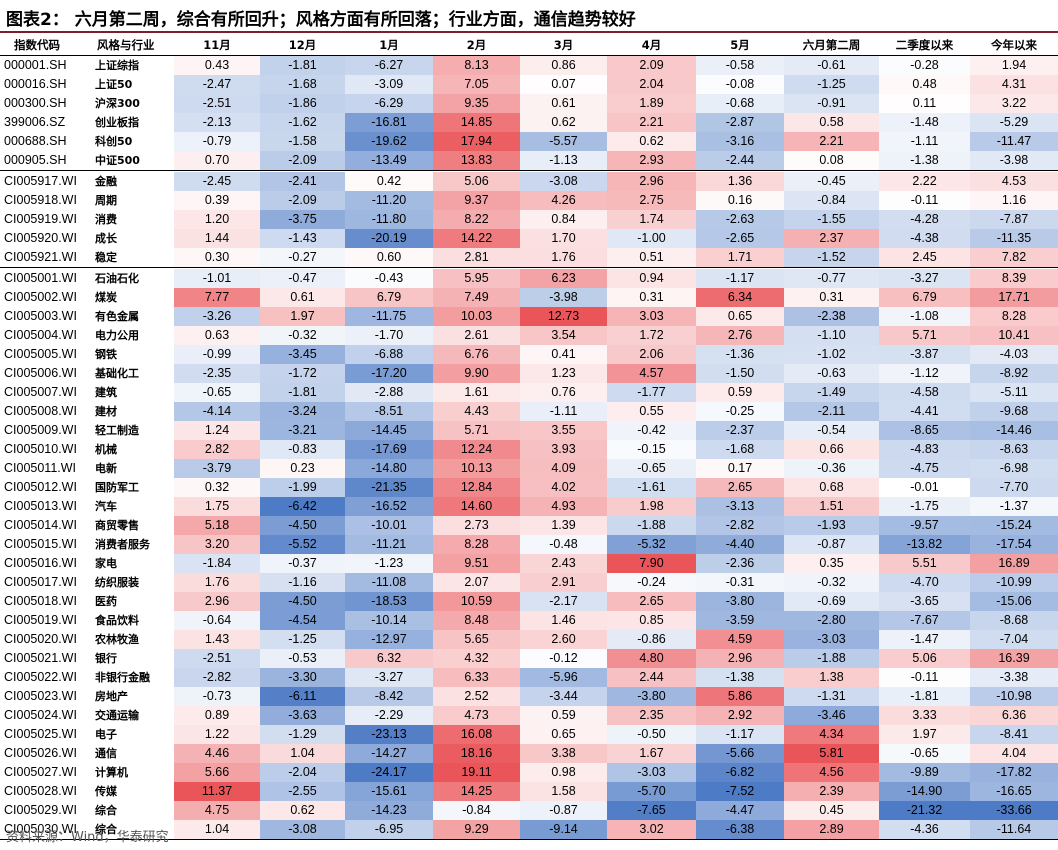 This screenshot has width=1058, height=850. I want to click on value-cell: 6.32, so click(389, 658).